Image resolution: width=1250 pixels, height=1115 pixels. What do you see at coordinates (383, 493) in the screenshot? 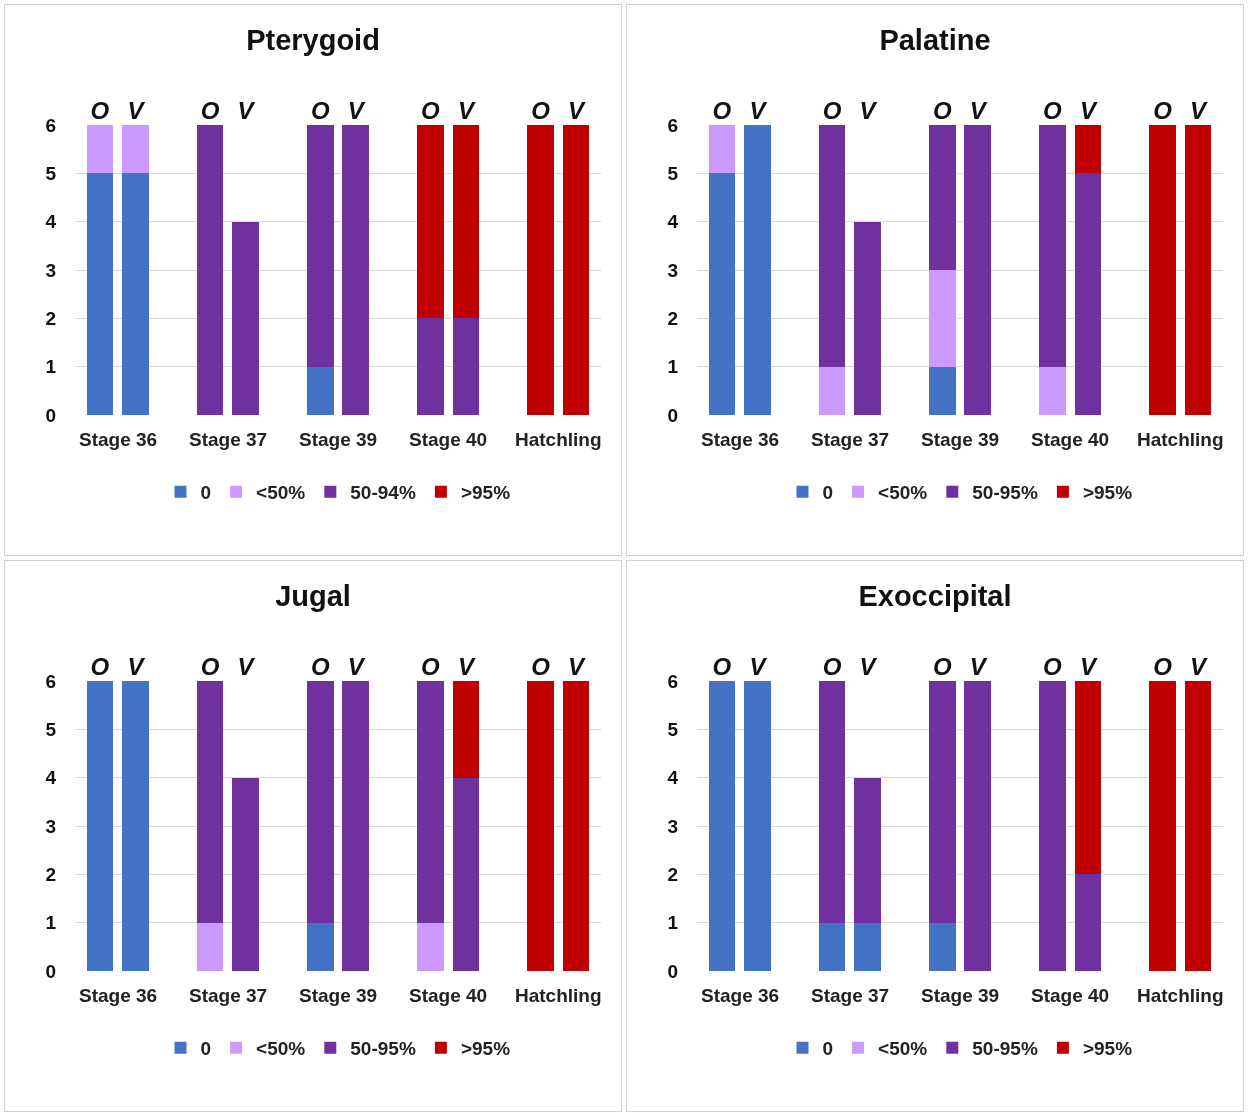
I see `legend-label: 50-94%` at bounding box center [383, 493].